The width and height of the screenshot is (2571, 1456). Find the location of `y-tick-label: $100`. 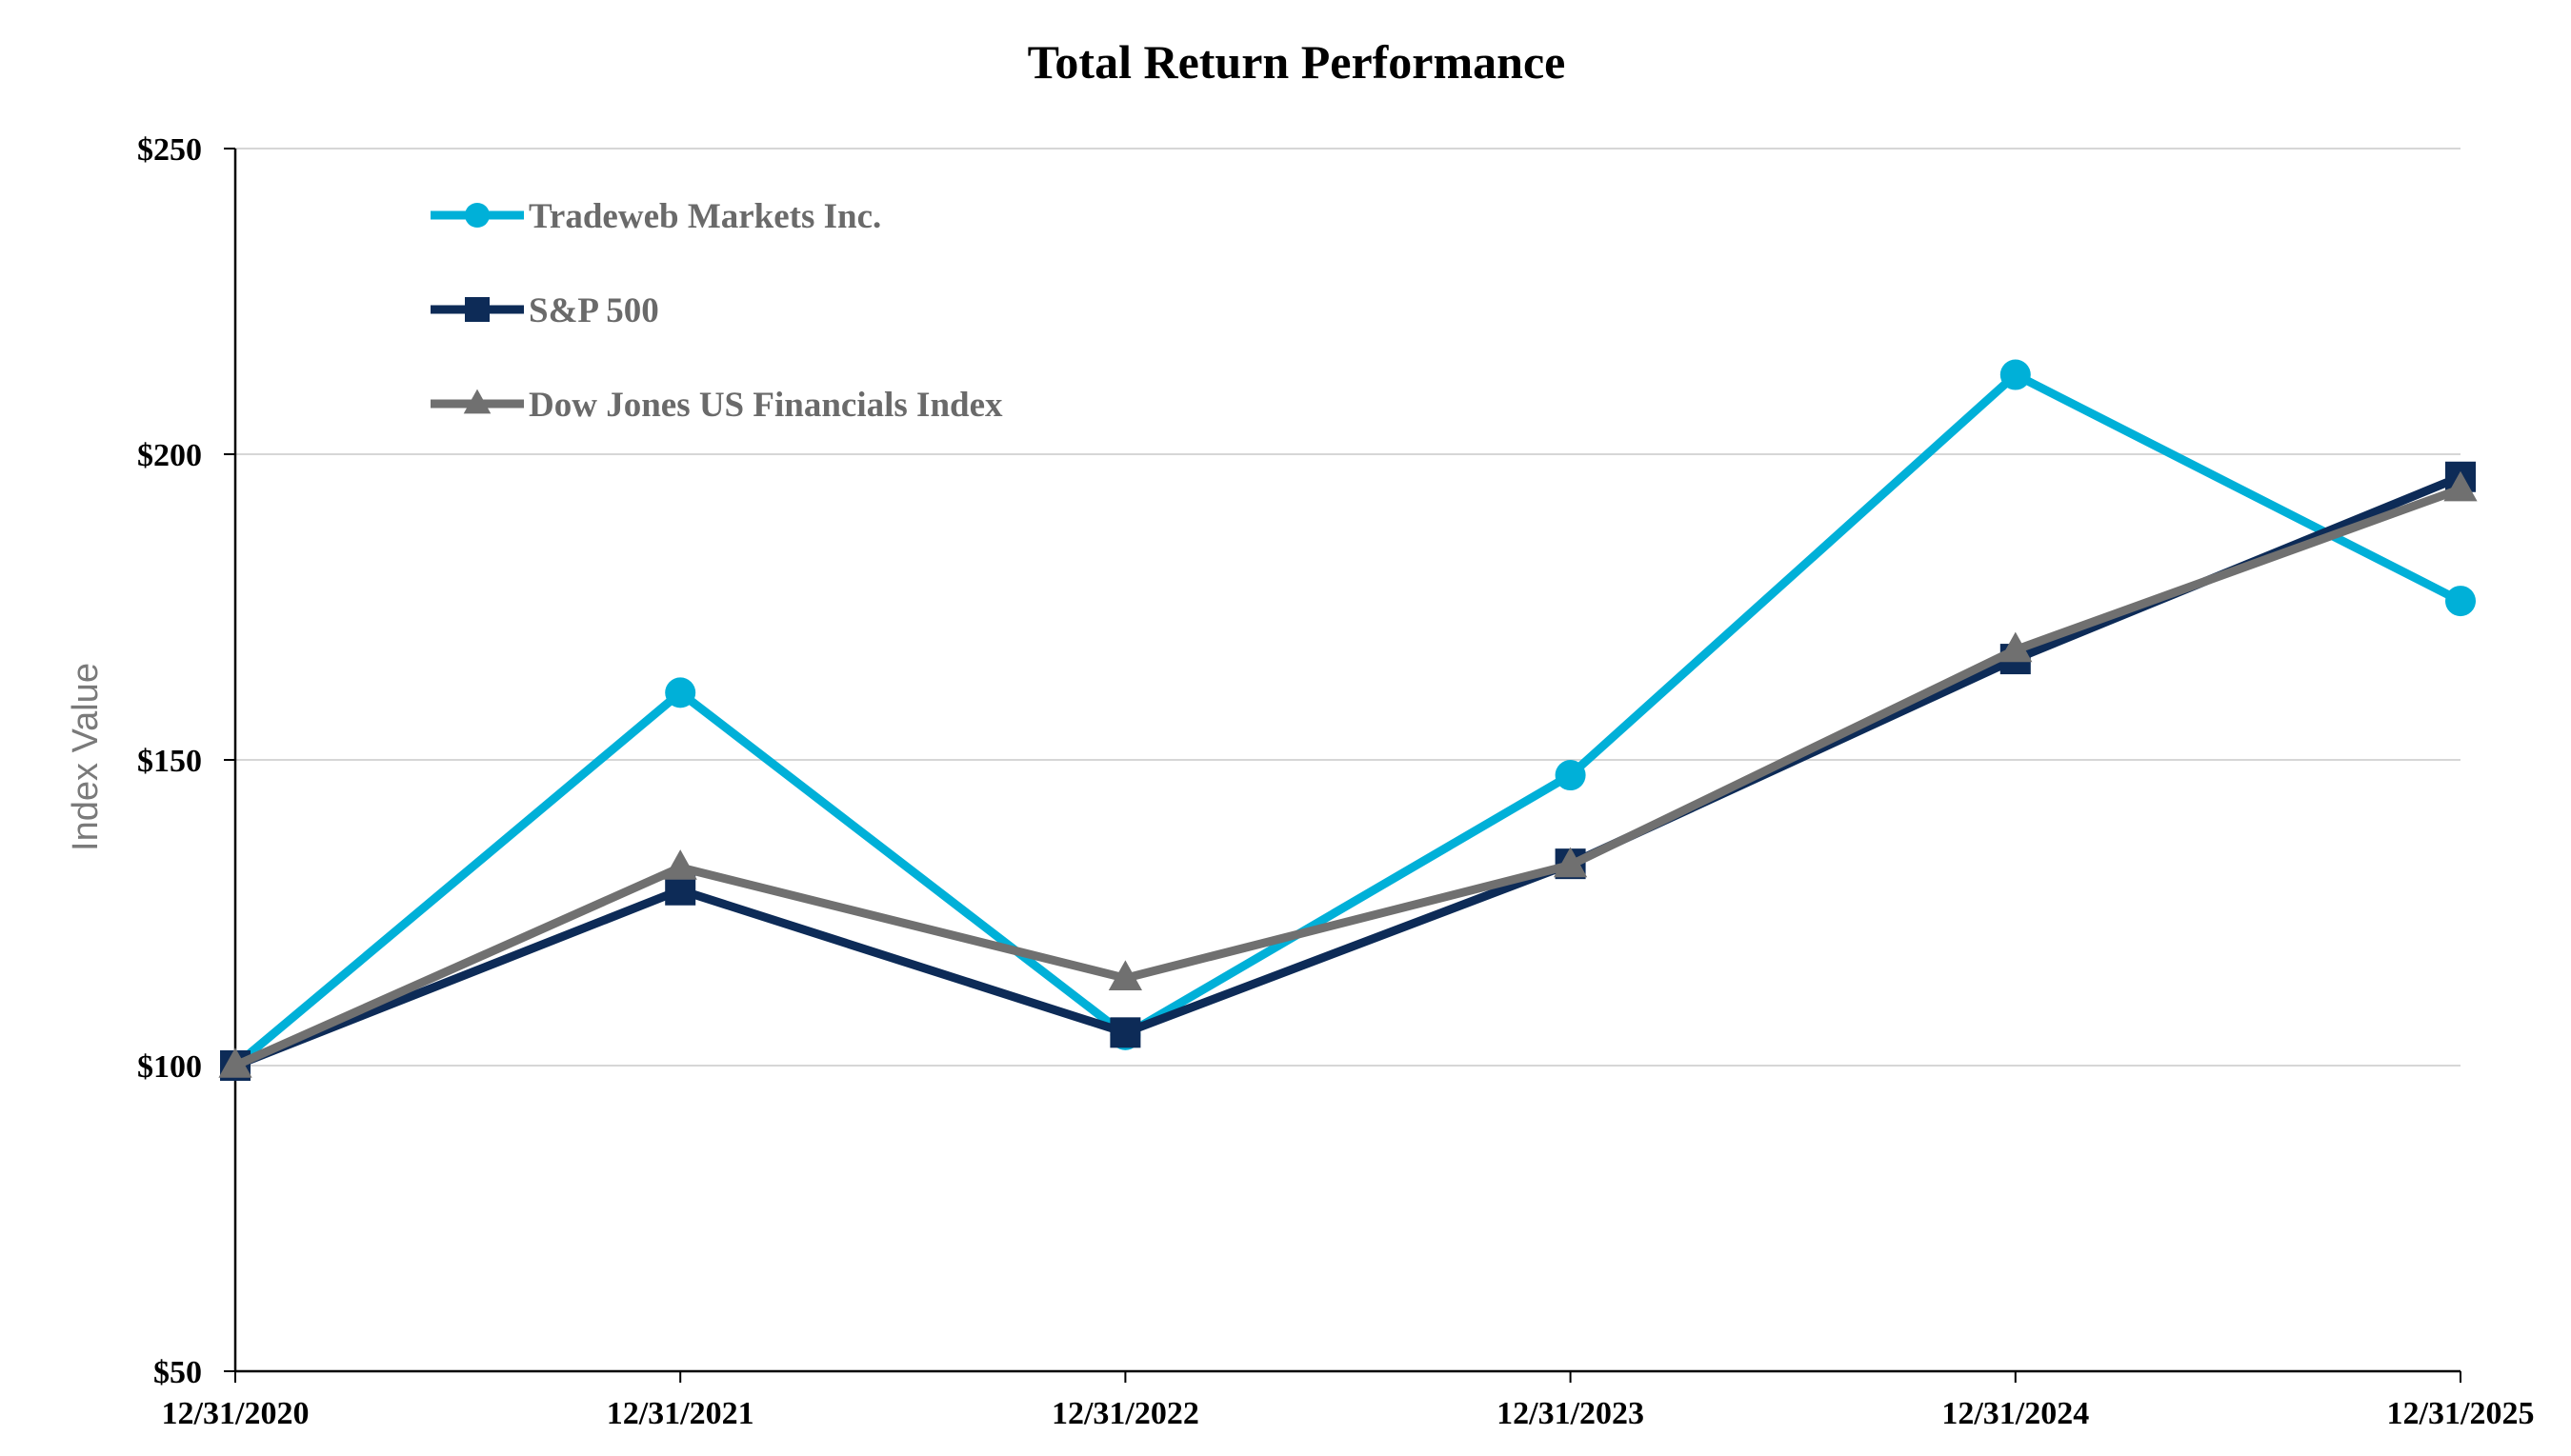

y-tick-label: $100 is located at coordinates (169, 1067).